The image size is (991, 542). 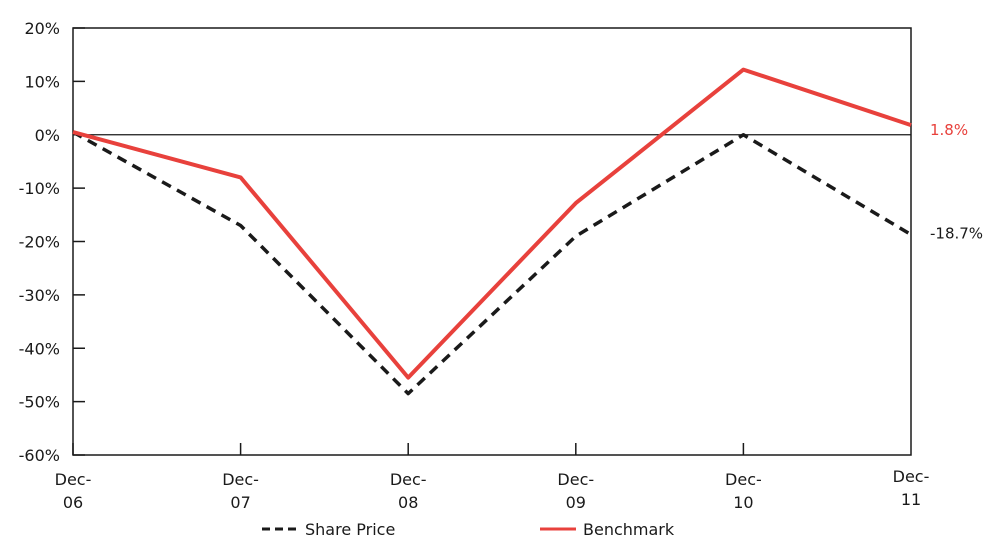 What do you see at coordinates (956, 234) in the screenshot?
I see `share-price-end-label: -18.7%` at bounding box center [956, 234].